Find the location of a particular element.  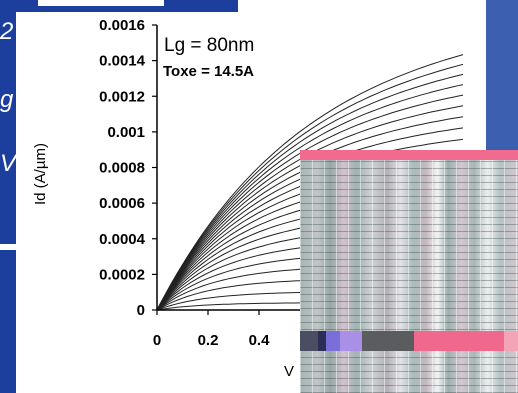

x-tick-label: 0 is located at coordinates (157, 340).